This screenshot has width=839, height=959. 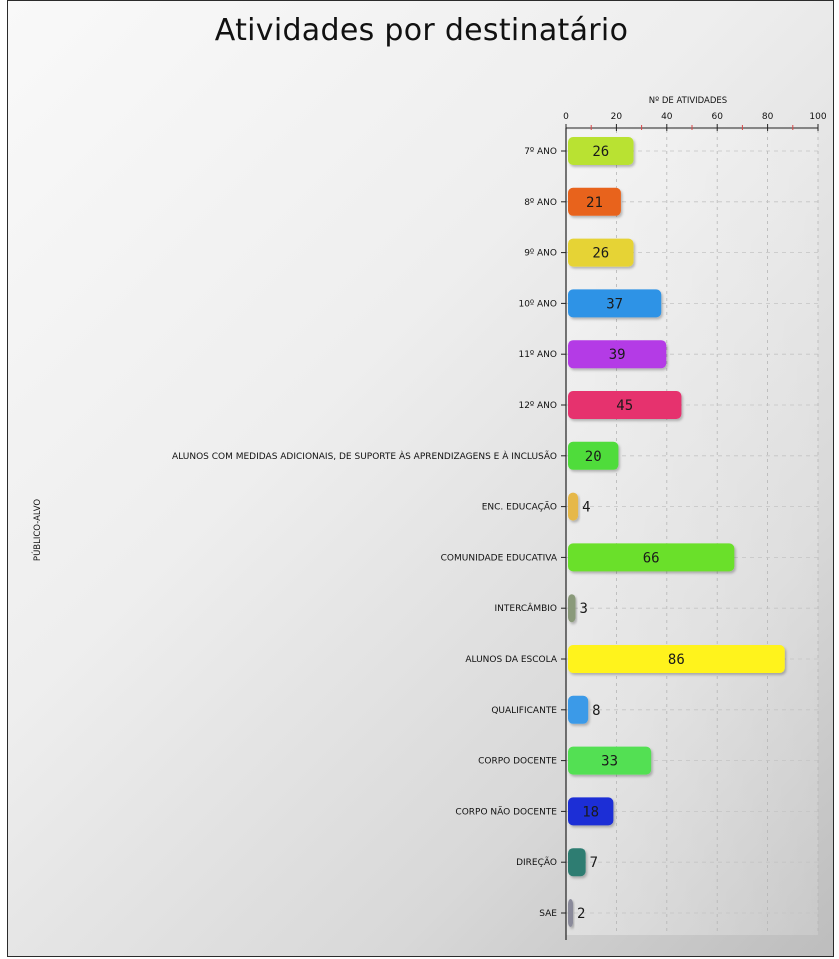 What do you see at coordinates (536, 862) in the screenshot?
I see `category-label: DIREÇÃO` at bounding box center [536, 862].